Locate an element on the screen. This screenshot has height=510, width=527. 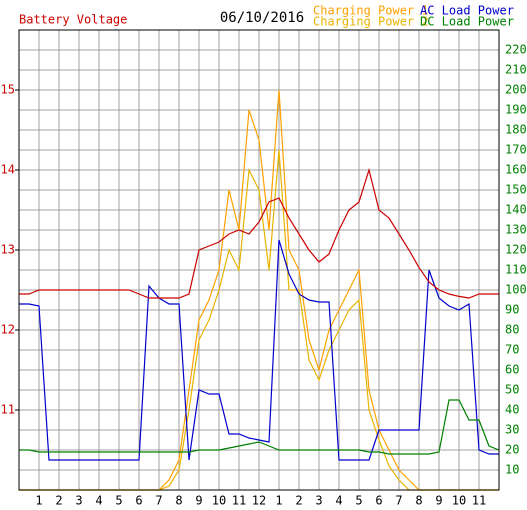
y2-tick-label: 220 is located at coordinates (516, 50).